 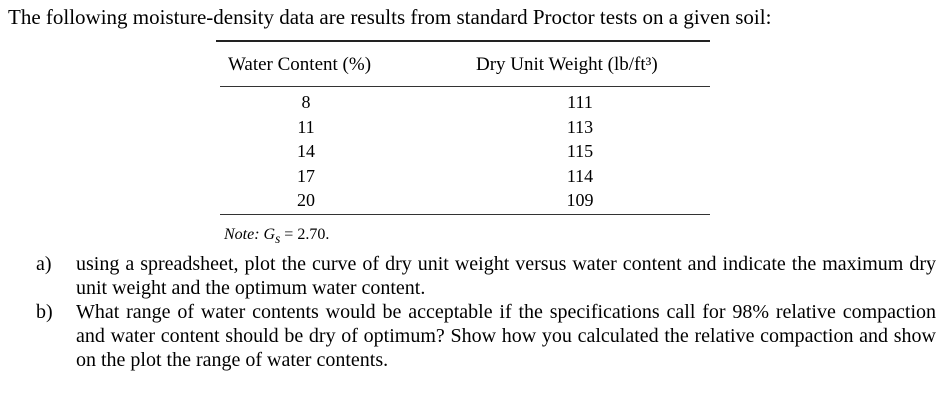 I want to click on dry-unit-weight-header: Dry Unit Weight (lb/ft³), so click(x=567, y=64).